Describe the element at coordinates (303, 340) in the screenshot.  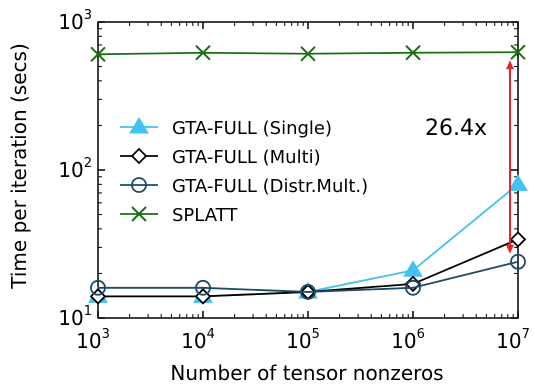
I see `x-tick-label: 10⁵` at that location.